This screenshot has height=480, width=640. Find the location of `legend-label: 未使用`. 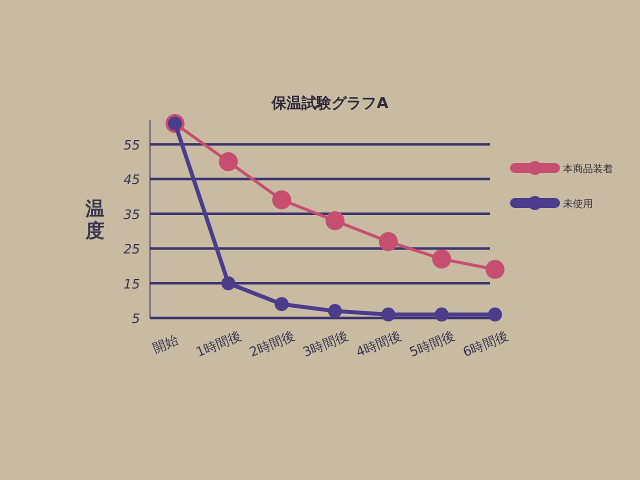

legend-label: 未使用 is located at coordinates (578, 204).